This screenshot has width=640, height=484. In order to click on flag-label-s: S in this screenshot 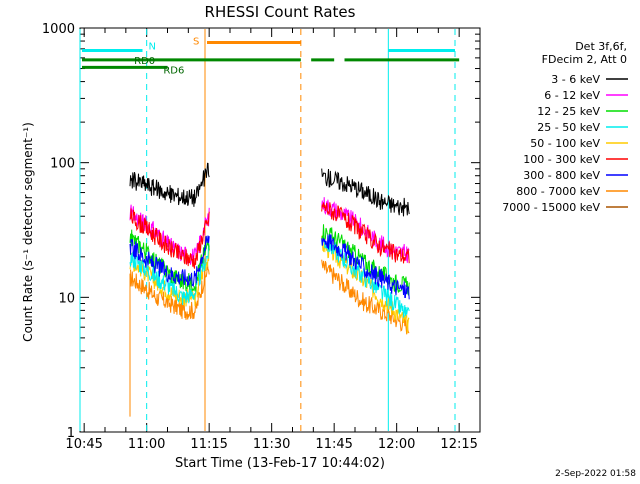, I will do `click(196, 42)`.